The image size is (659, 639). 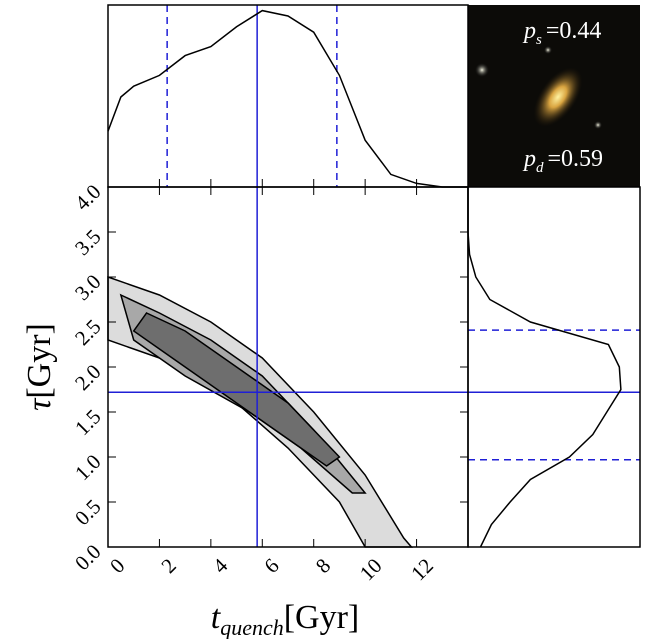 What do you see at coordinates (561, 33) in the screenshot?
I see `annotation: ps =0.44` at bounding box center [561, 33].